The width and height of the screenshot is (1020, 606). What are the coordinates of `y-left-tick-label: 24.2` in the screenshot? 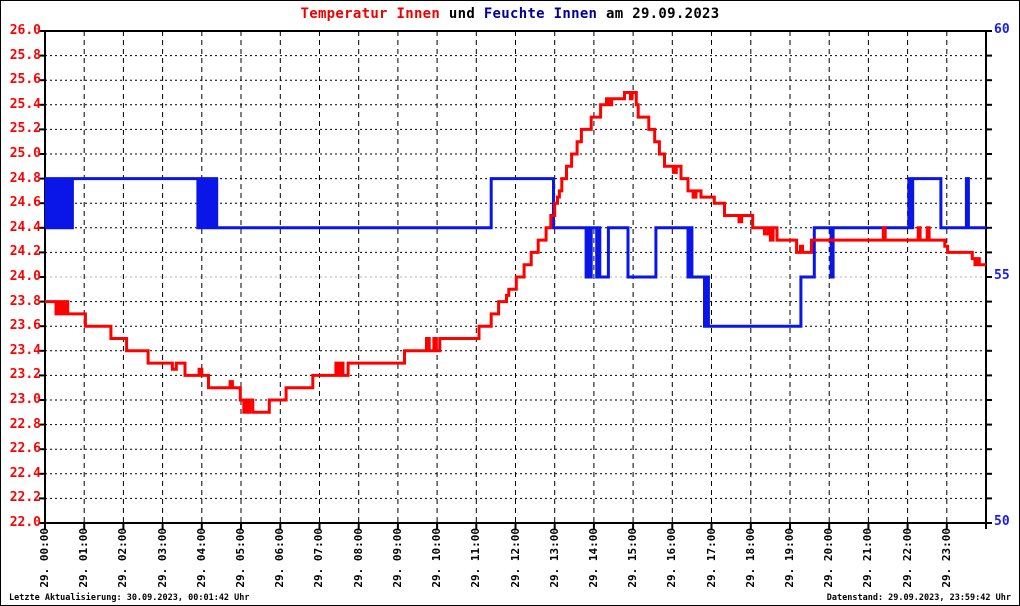 It's located at (25, 252).